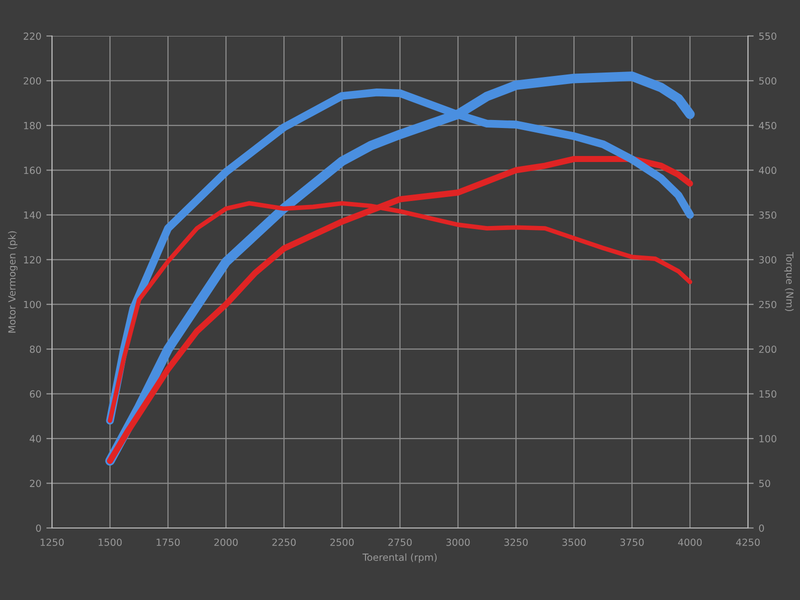  I want to click on y-tick-label: 20, so click(35, 484).